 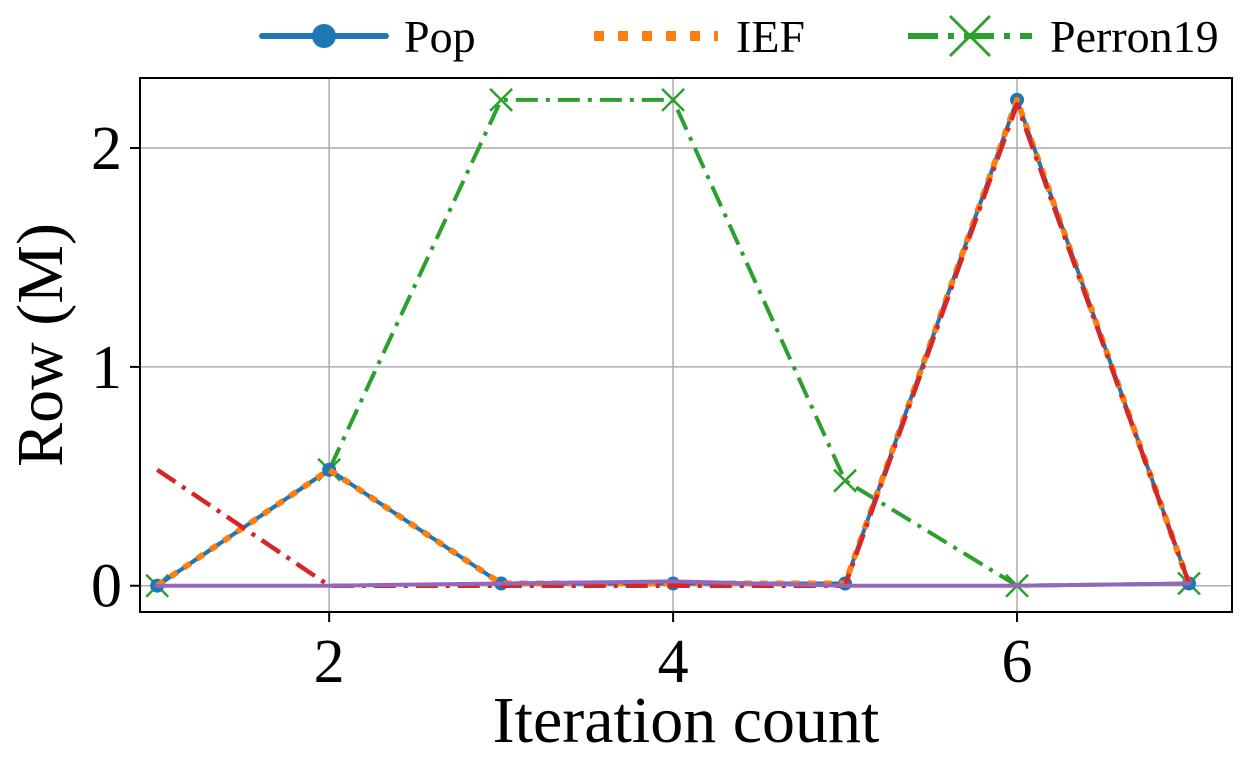 I want to click on x-tick-label: 6, so click(x=1017, y=662).